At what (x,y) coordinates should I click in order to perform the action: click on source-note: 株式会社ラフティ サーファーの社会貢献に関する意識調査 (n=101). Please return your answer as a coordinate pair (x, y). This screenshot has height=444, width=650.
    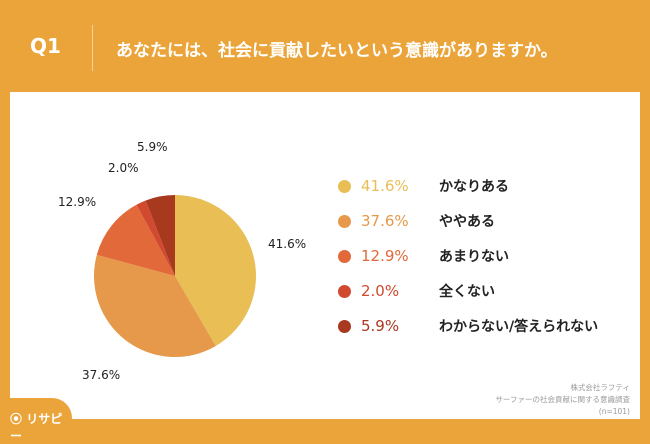
    Looking at the image, I should click on (562, 400).